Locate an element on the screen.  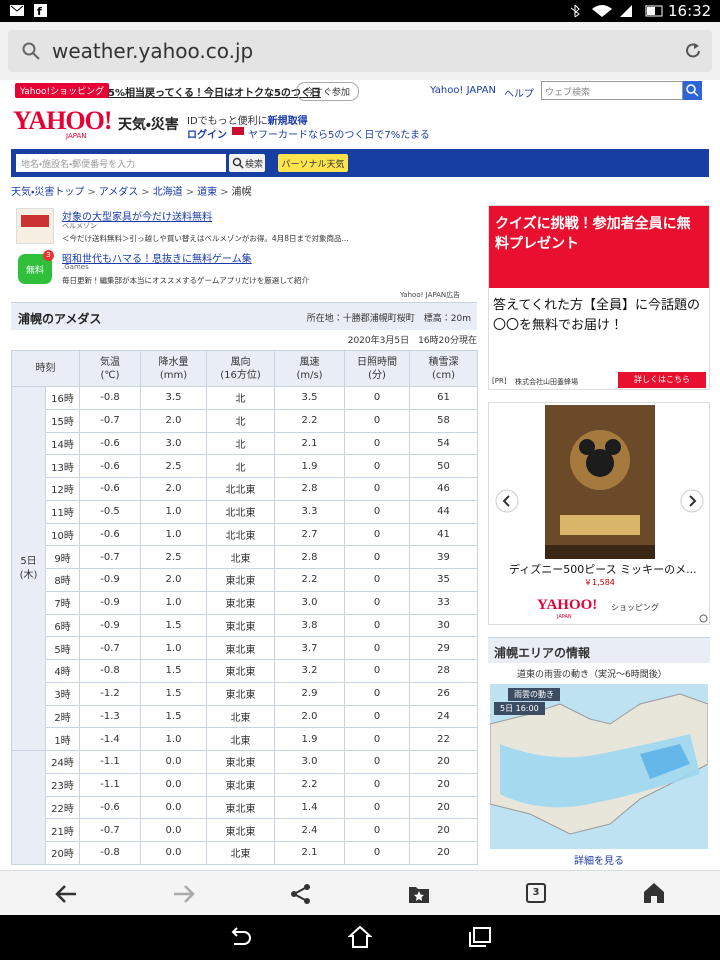
rain-map: 雨雲の動き 5日 16:00 is located at coordinates (599, 766).